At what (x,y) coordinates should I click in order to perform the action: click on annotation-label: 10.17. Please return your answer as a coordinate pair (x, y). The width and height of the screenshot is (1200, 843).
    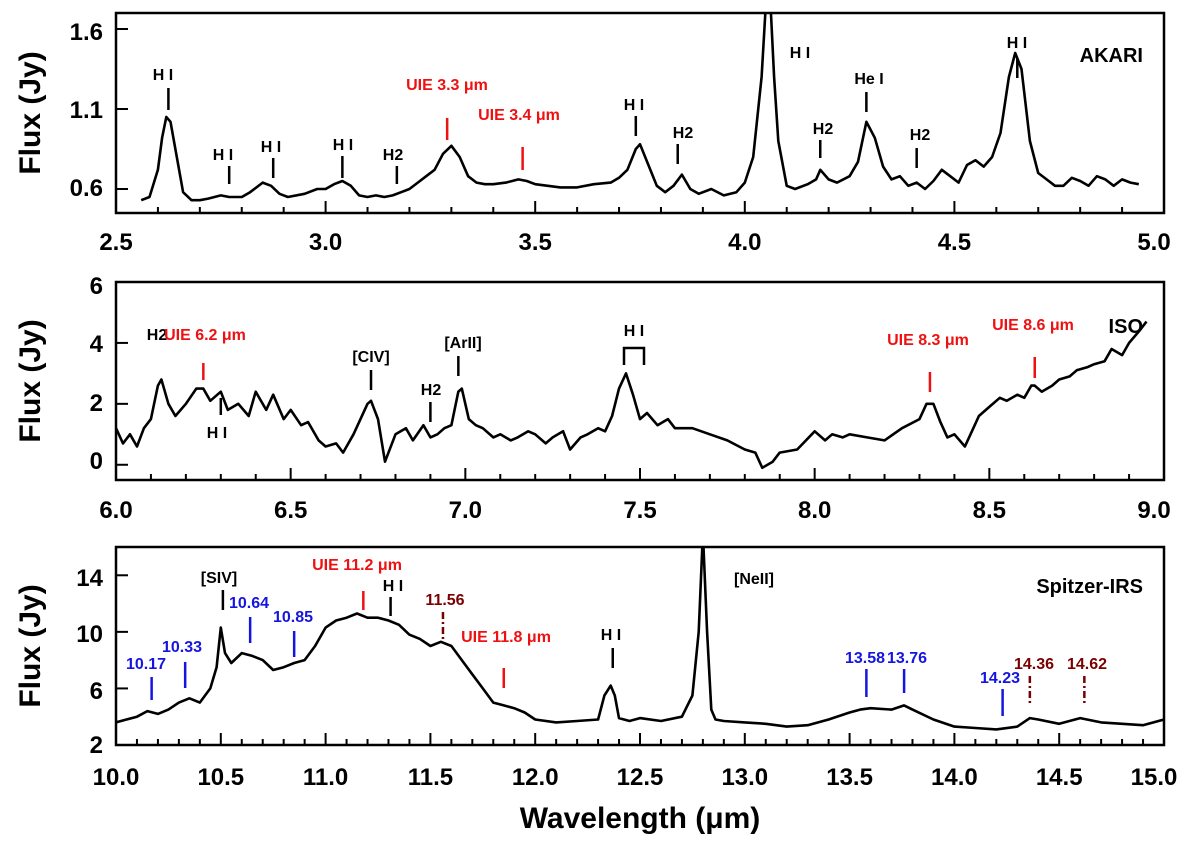
    Looking at the image, I should click on (146, 664).